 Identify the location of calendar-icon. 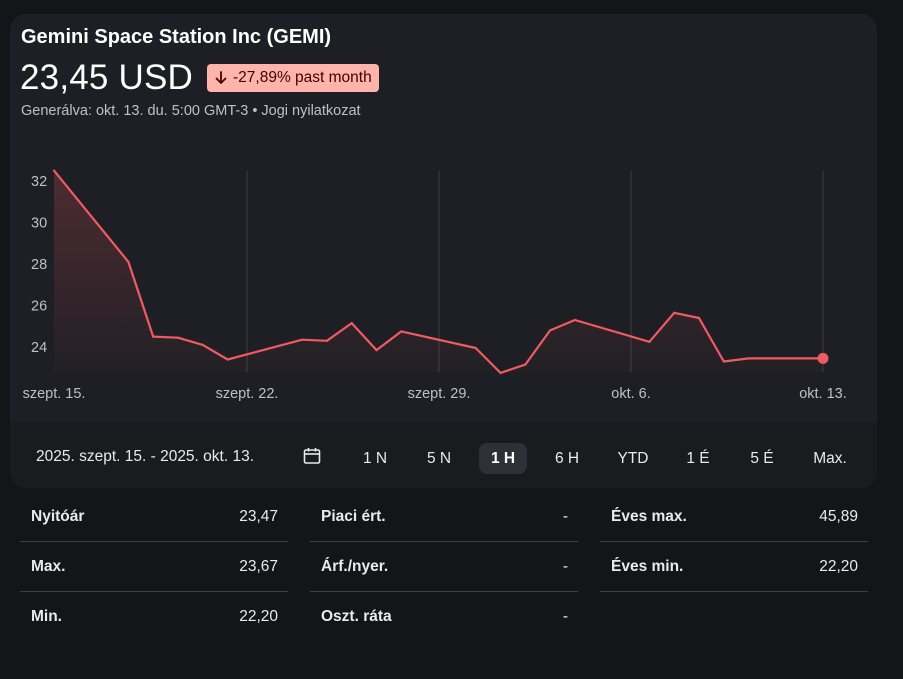
(312, 458).